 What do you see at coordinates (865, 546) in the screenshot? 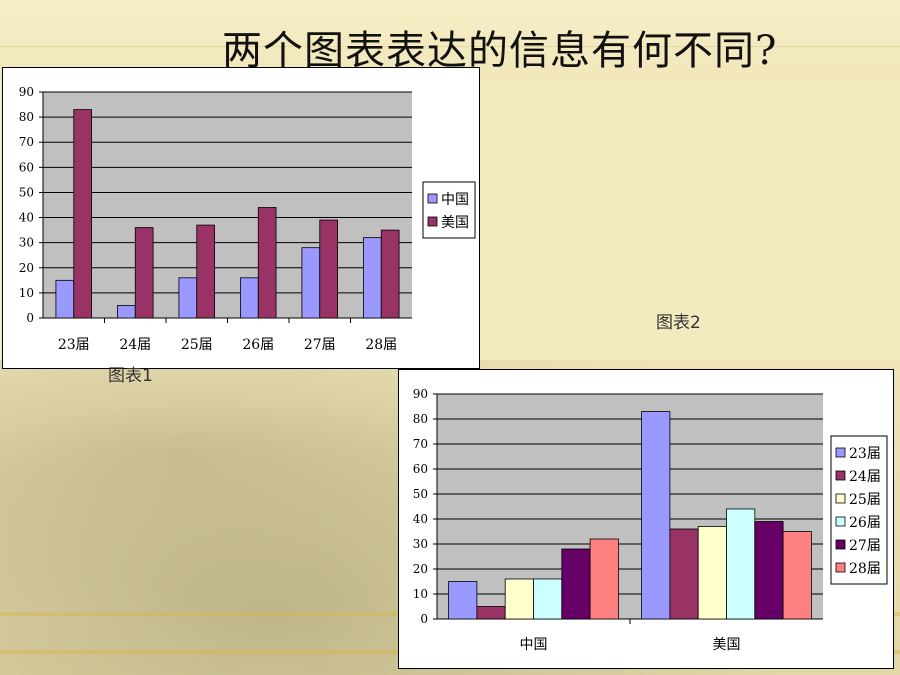
I see `legend-label: 27届` at bounding box center [865, 546].